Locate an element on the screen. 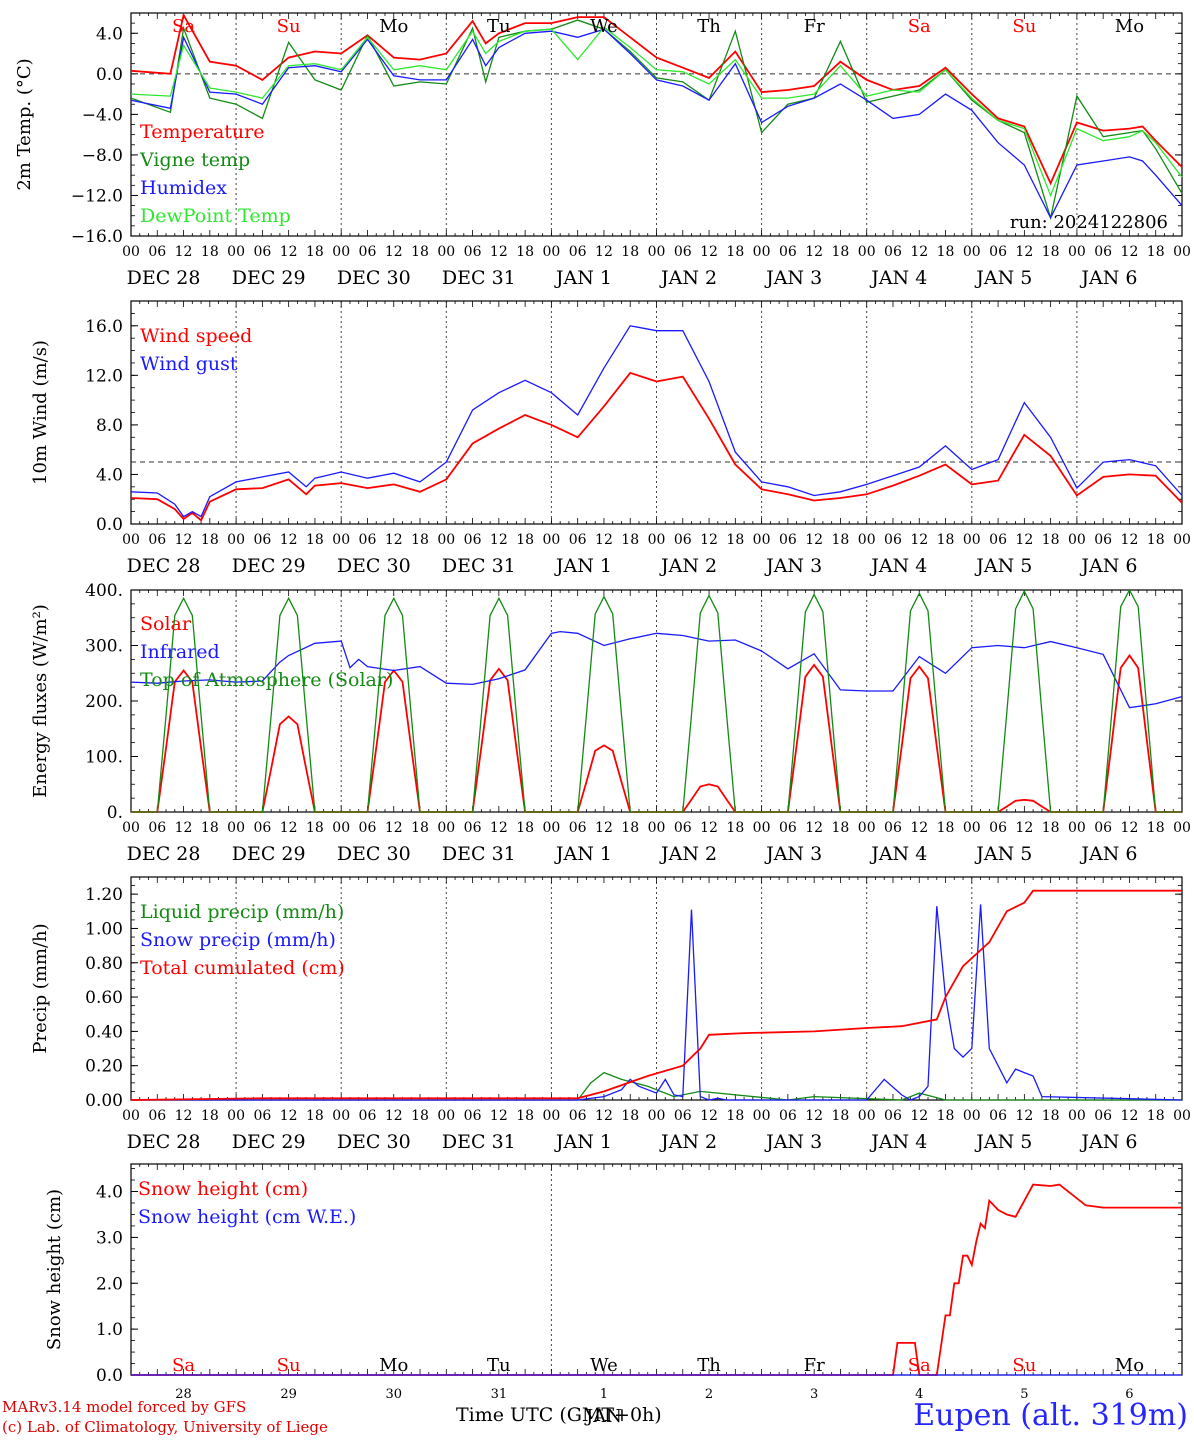 Image resolution: width=1194 pixels, height=1440 pixels. y-tick-label: −8.0 is located at coordinates (102, 156).